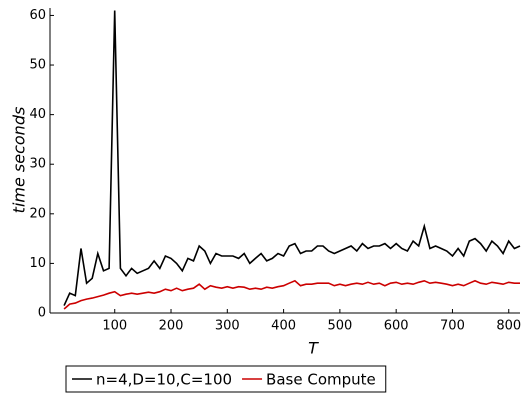 The width and height of the screenshot is (528, 400). I want to click on y-tick-label: 40, so click(37, 114).